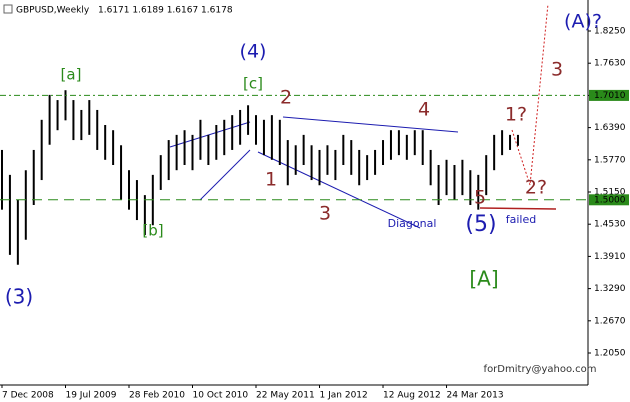  Describe the element at coordinates (610, 289) in the screenshot. I see `y-tick-label: 1.3290` at that location.